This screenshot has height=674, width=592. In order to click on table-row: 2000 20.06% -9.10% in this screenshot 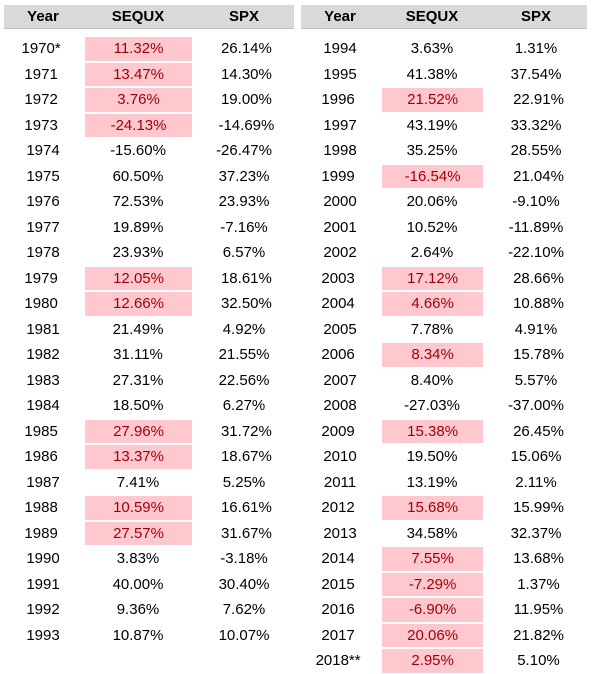, I will do `click(444, 202)`.